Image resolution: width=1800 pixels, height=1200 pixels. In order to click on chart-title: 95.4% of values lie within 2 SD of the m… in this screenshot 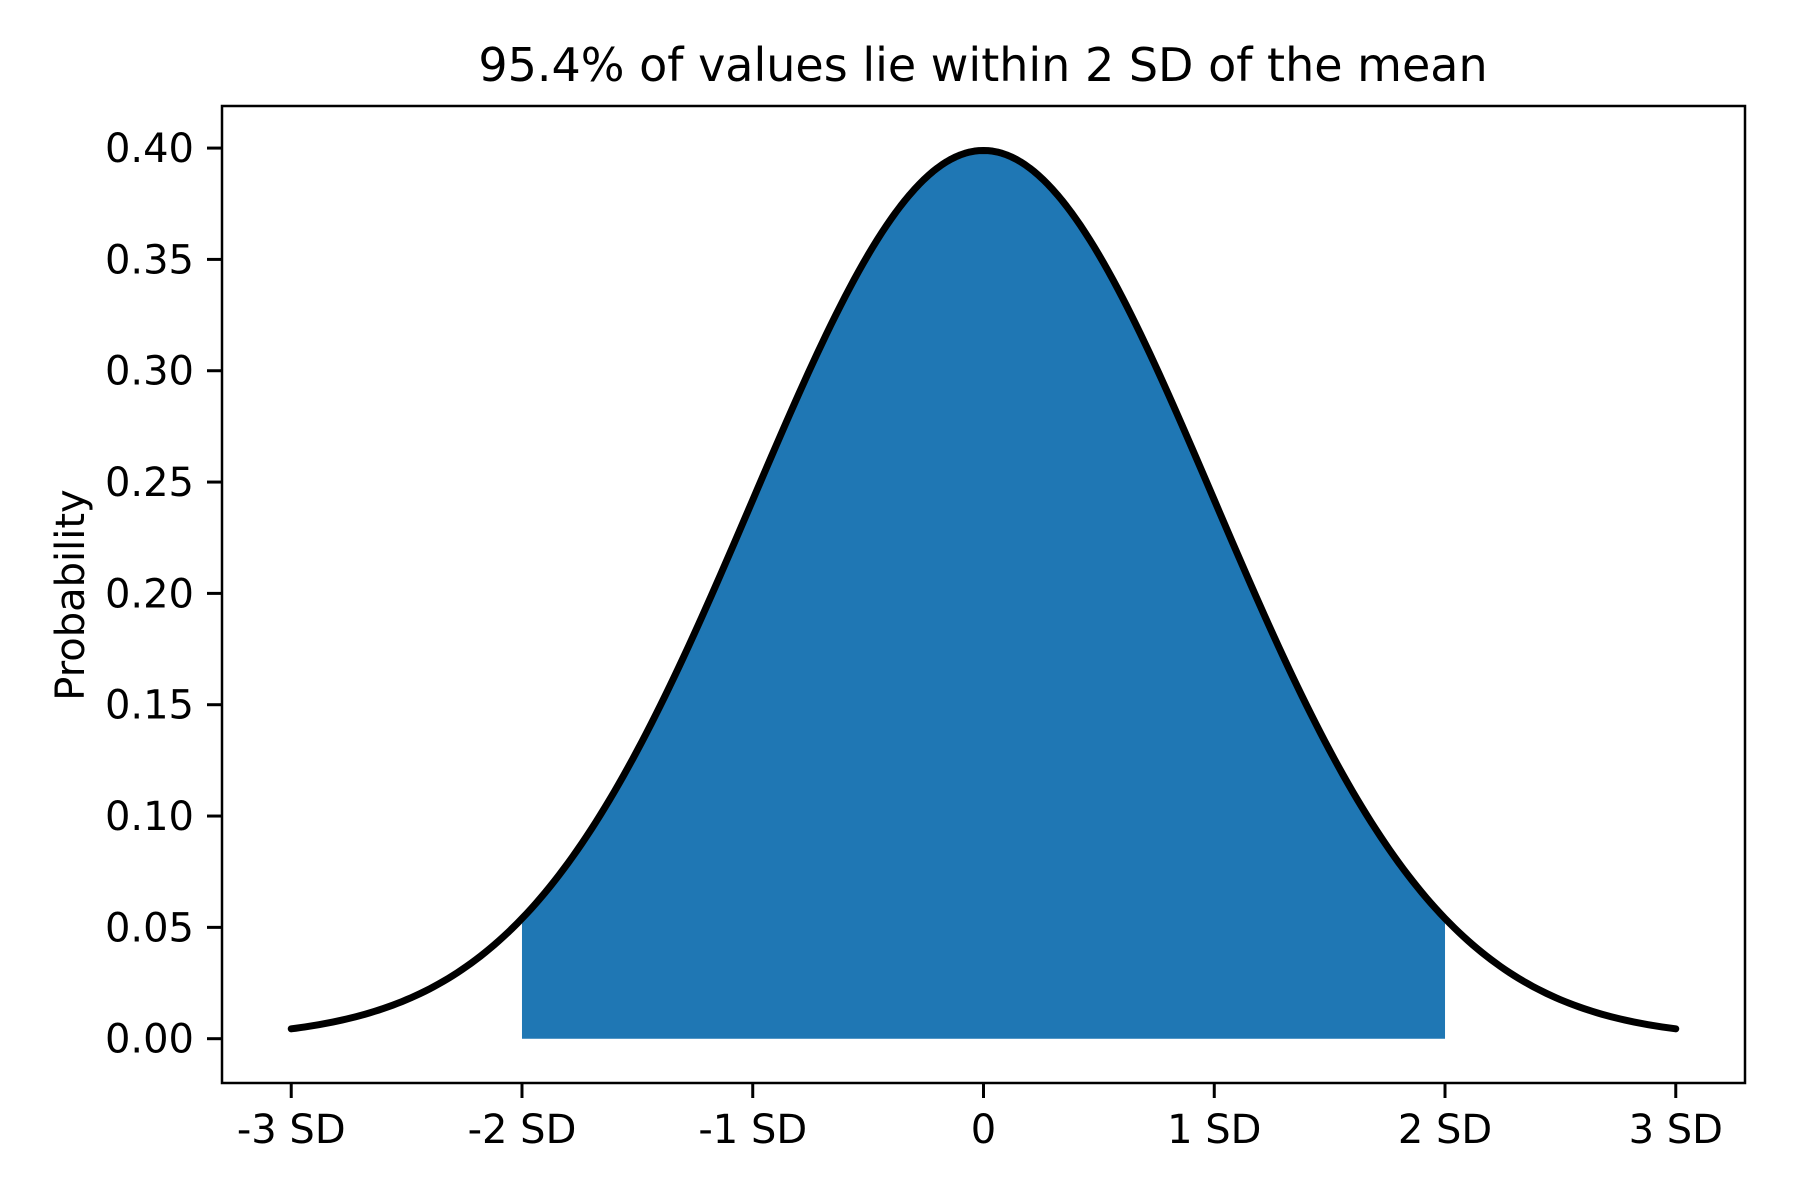, I will do `click(983, 65)`.